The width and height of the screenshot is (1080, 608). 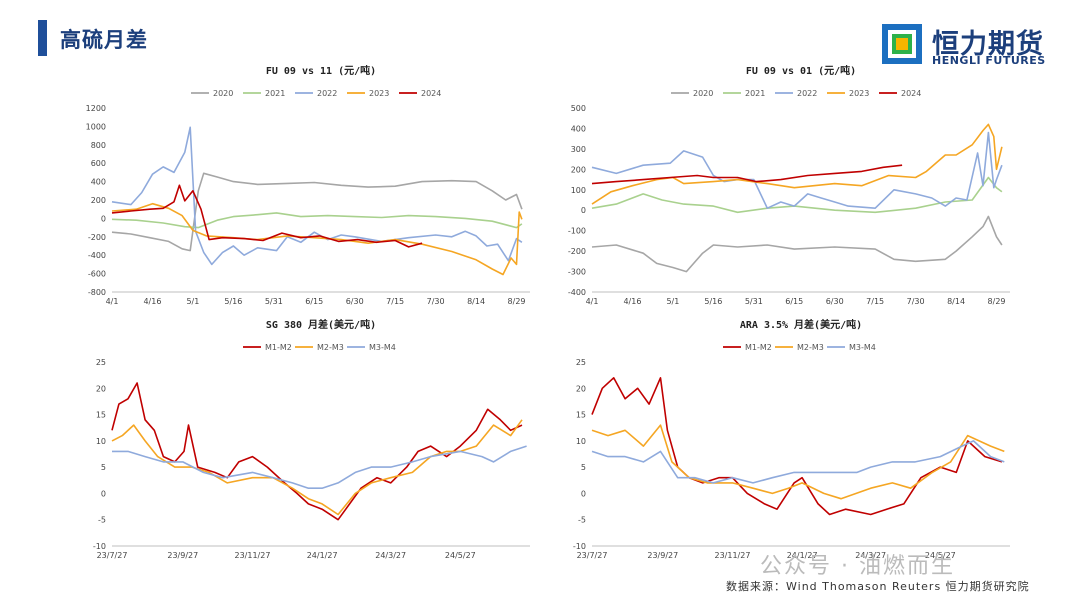 What do you see at coordinates (97, 292) in the screenshot?
I see `y-tick-label: -800` at bounding box center [97, 292].